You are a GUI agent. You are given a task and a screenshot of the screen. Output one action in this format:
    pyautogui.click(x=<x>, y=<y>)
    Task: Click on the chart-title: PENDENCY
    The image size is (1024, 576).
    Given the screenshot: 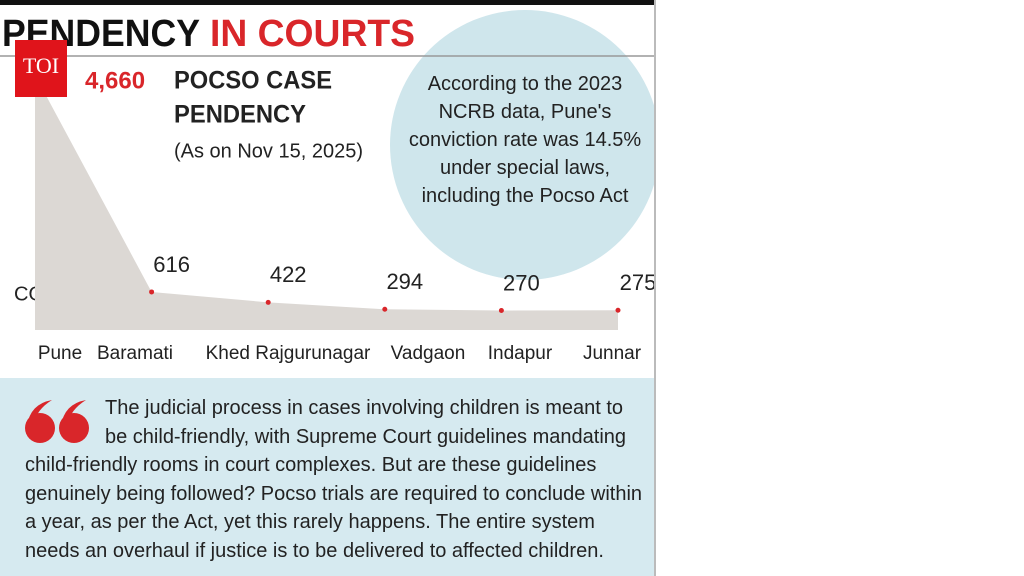 What is the action you would take?
    pyautogui.click(x=240, y=115)
    